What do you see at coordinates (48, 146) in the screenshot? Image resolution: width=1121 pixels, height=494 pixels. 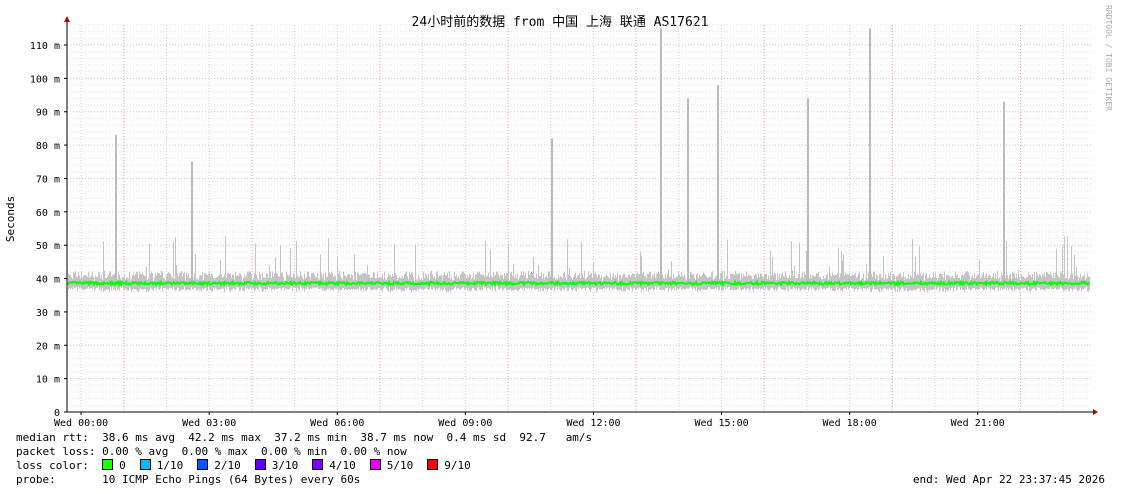 I see `y-tick-label: 80 m` at bounding box center [48, 146].